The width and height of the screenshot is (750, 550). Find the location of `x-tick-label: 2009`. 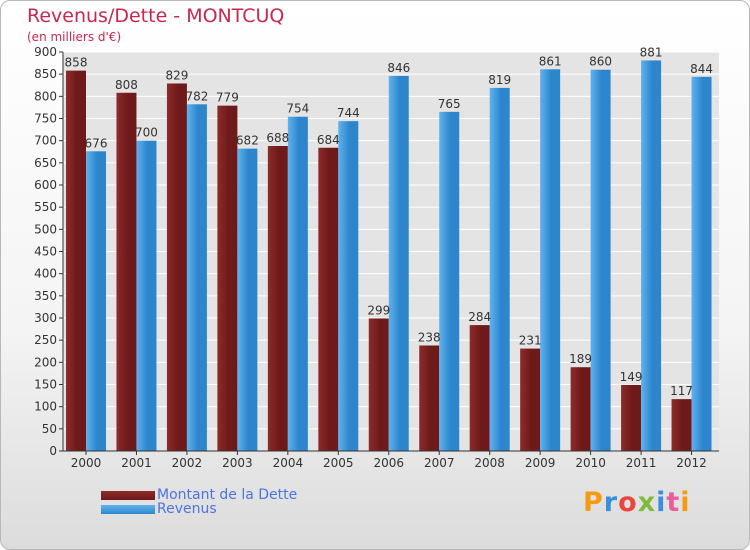

x-tick-label: 2009 is located at coordinates (540, 463).